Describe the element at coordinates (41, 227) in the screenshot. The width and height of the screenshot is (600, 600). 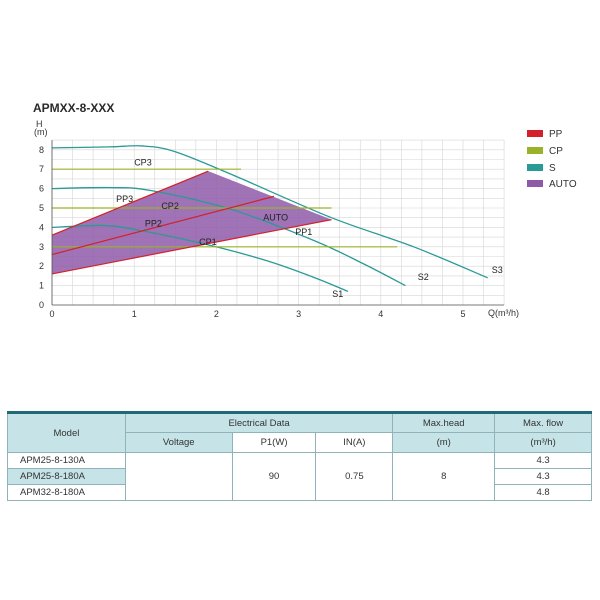
I see `y-tick-label: 4` at that location.